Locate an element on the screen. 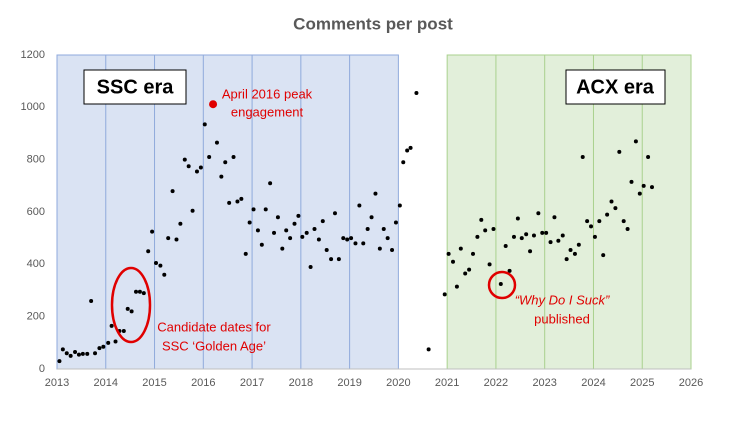  annotation: SSC ‘Golden Age’ is located at coordinates (214, 345).